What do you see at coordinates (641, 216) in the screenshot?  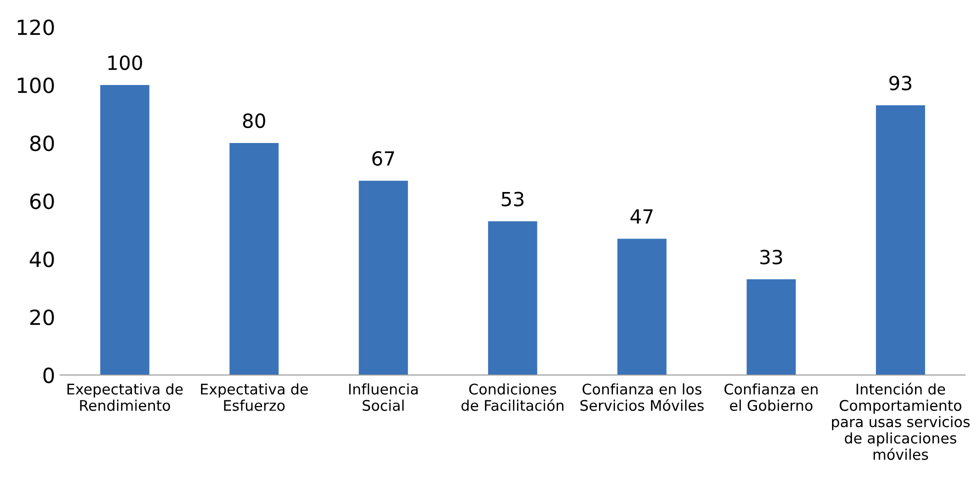 I see `data-label: 47` at bounding box center [641, 216].